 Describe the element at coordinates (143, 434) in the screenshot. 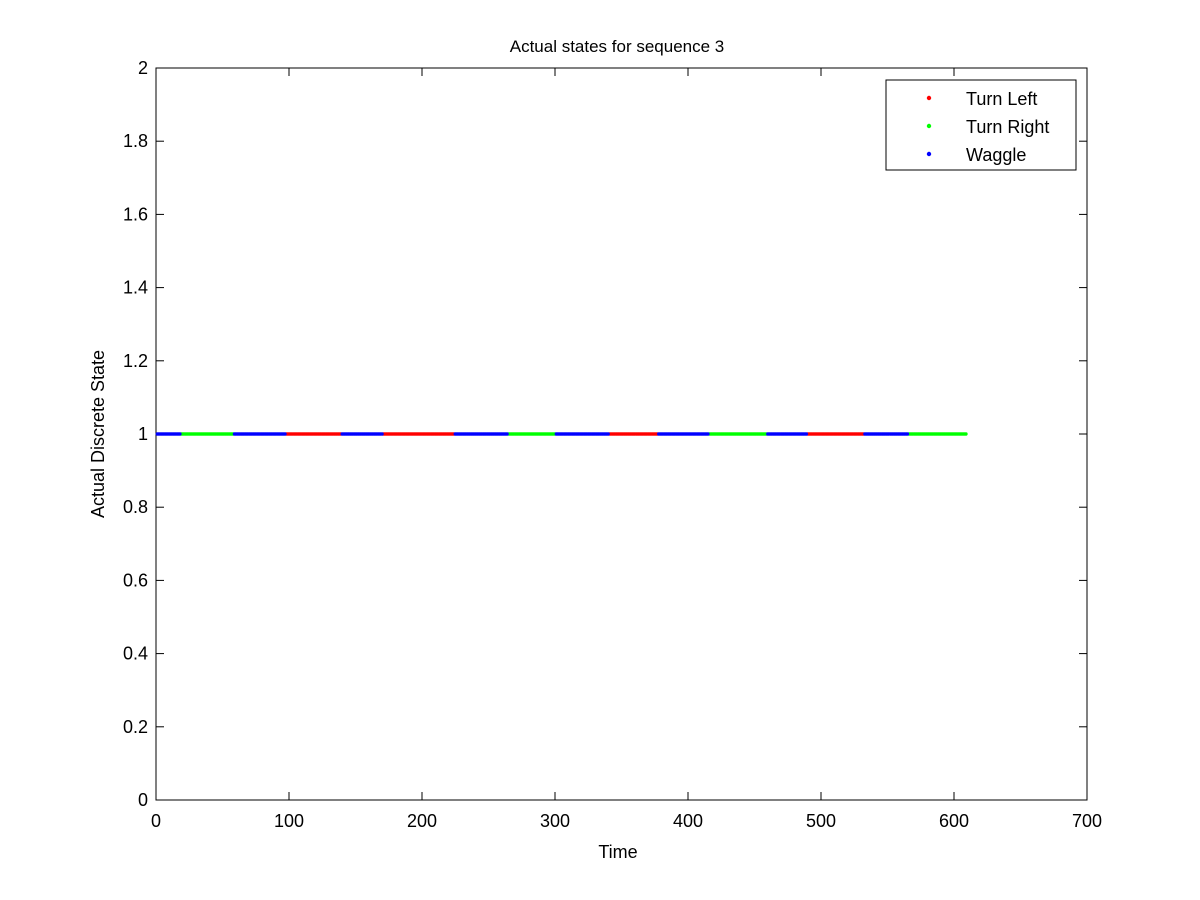

I see `y-tick-label: 1` at that location.